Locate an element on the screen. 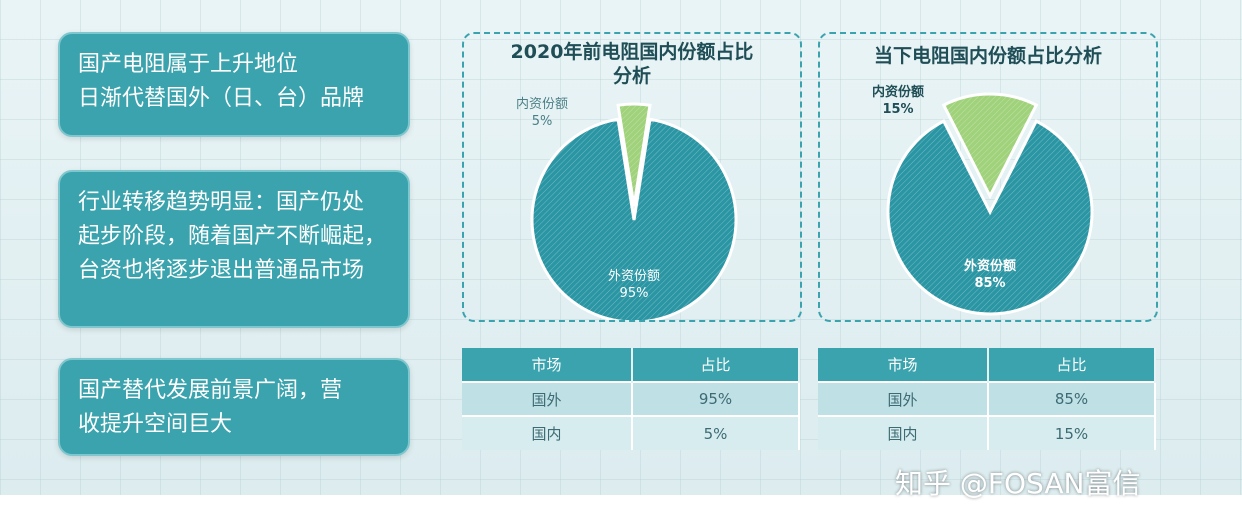  table-row: 国内 15% is located at coordinates (987, 432).